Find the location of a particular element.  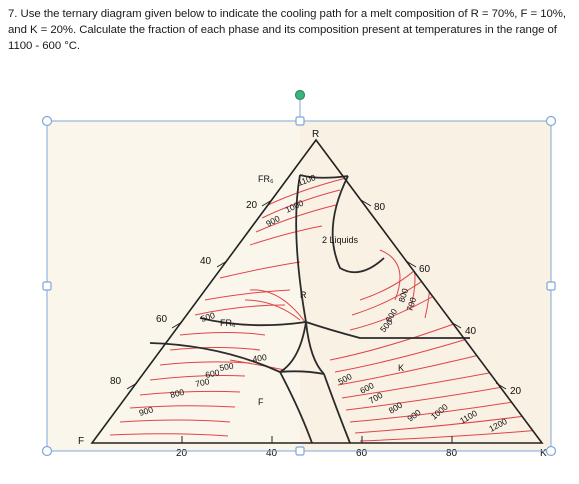

left-tick-60: 60 is located at coordinates (162, 319).